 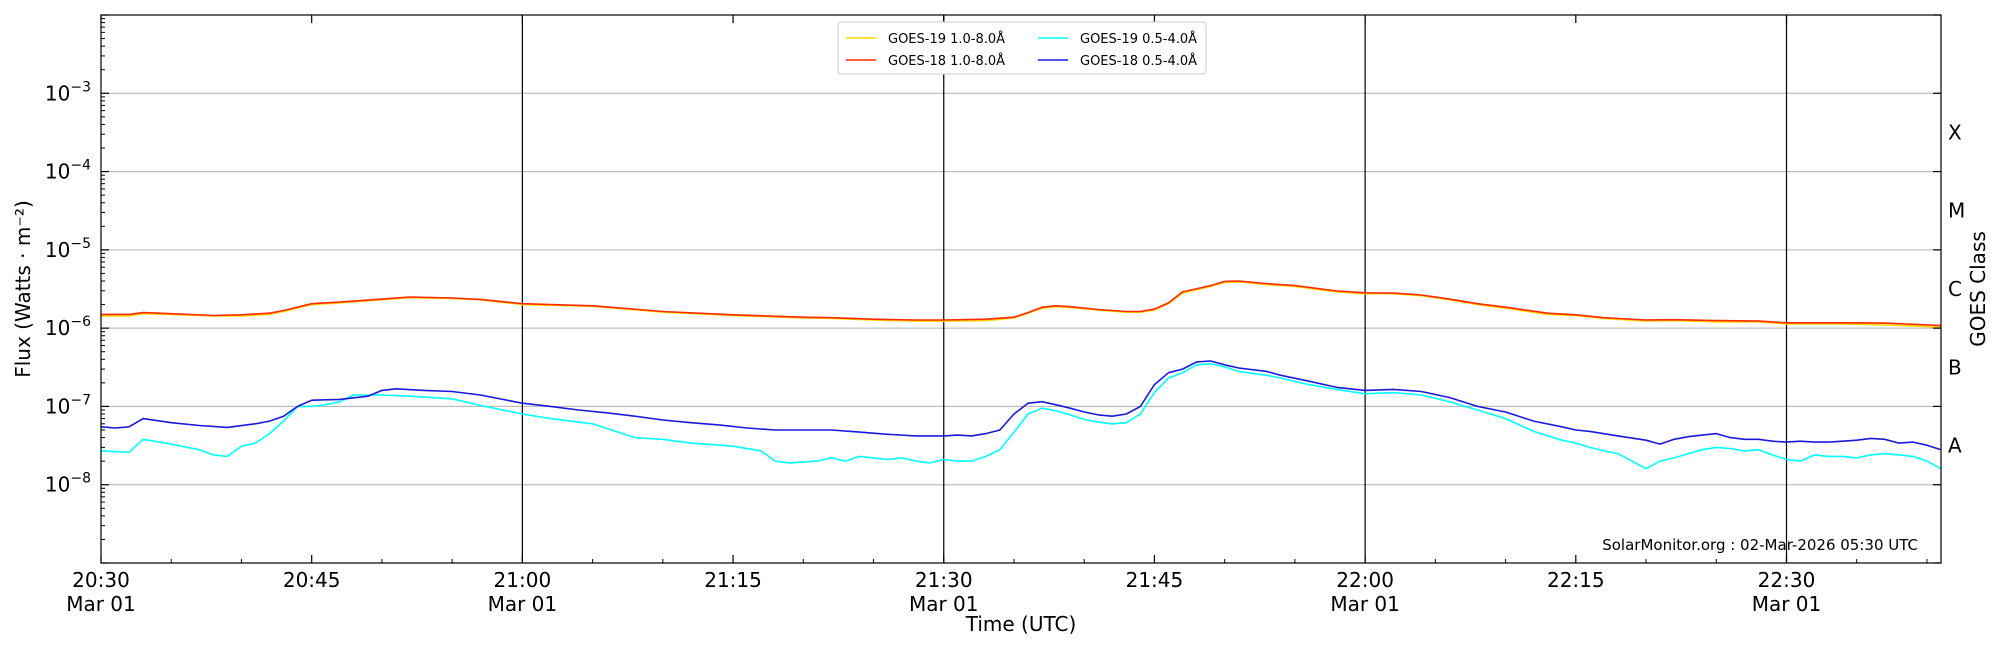 What do you see at coordinates (312, 580) in the screenshot?
I see `x-tick-label: 20:45` at bounding box center [312, 580].